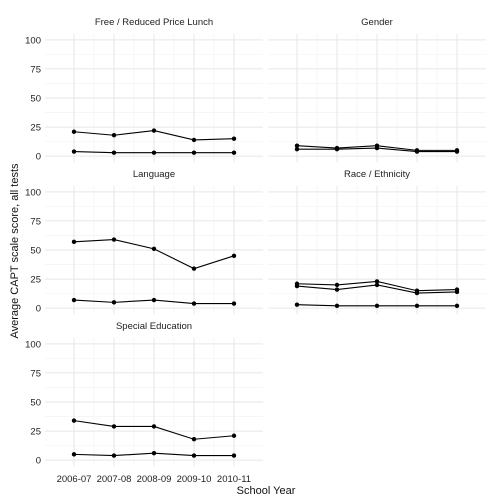 The width and height of the screenshot is (504, 504). I want to click on panel-title: Free / Reduced Price Lunch, so click(154, 22).